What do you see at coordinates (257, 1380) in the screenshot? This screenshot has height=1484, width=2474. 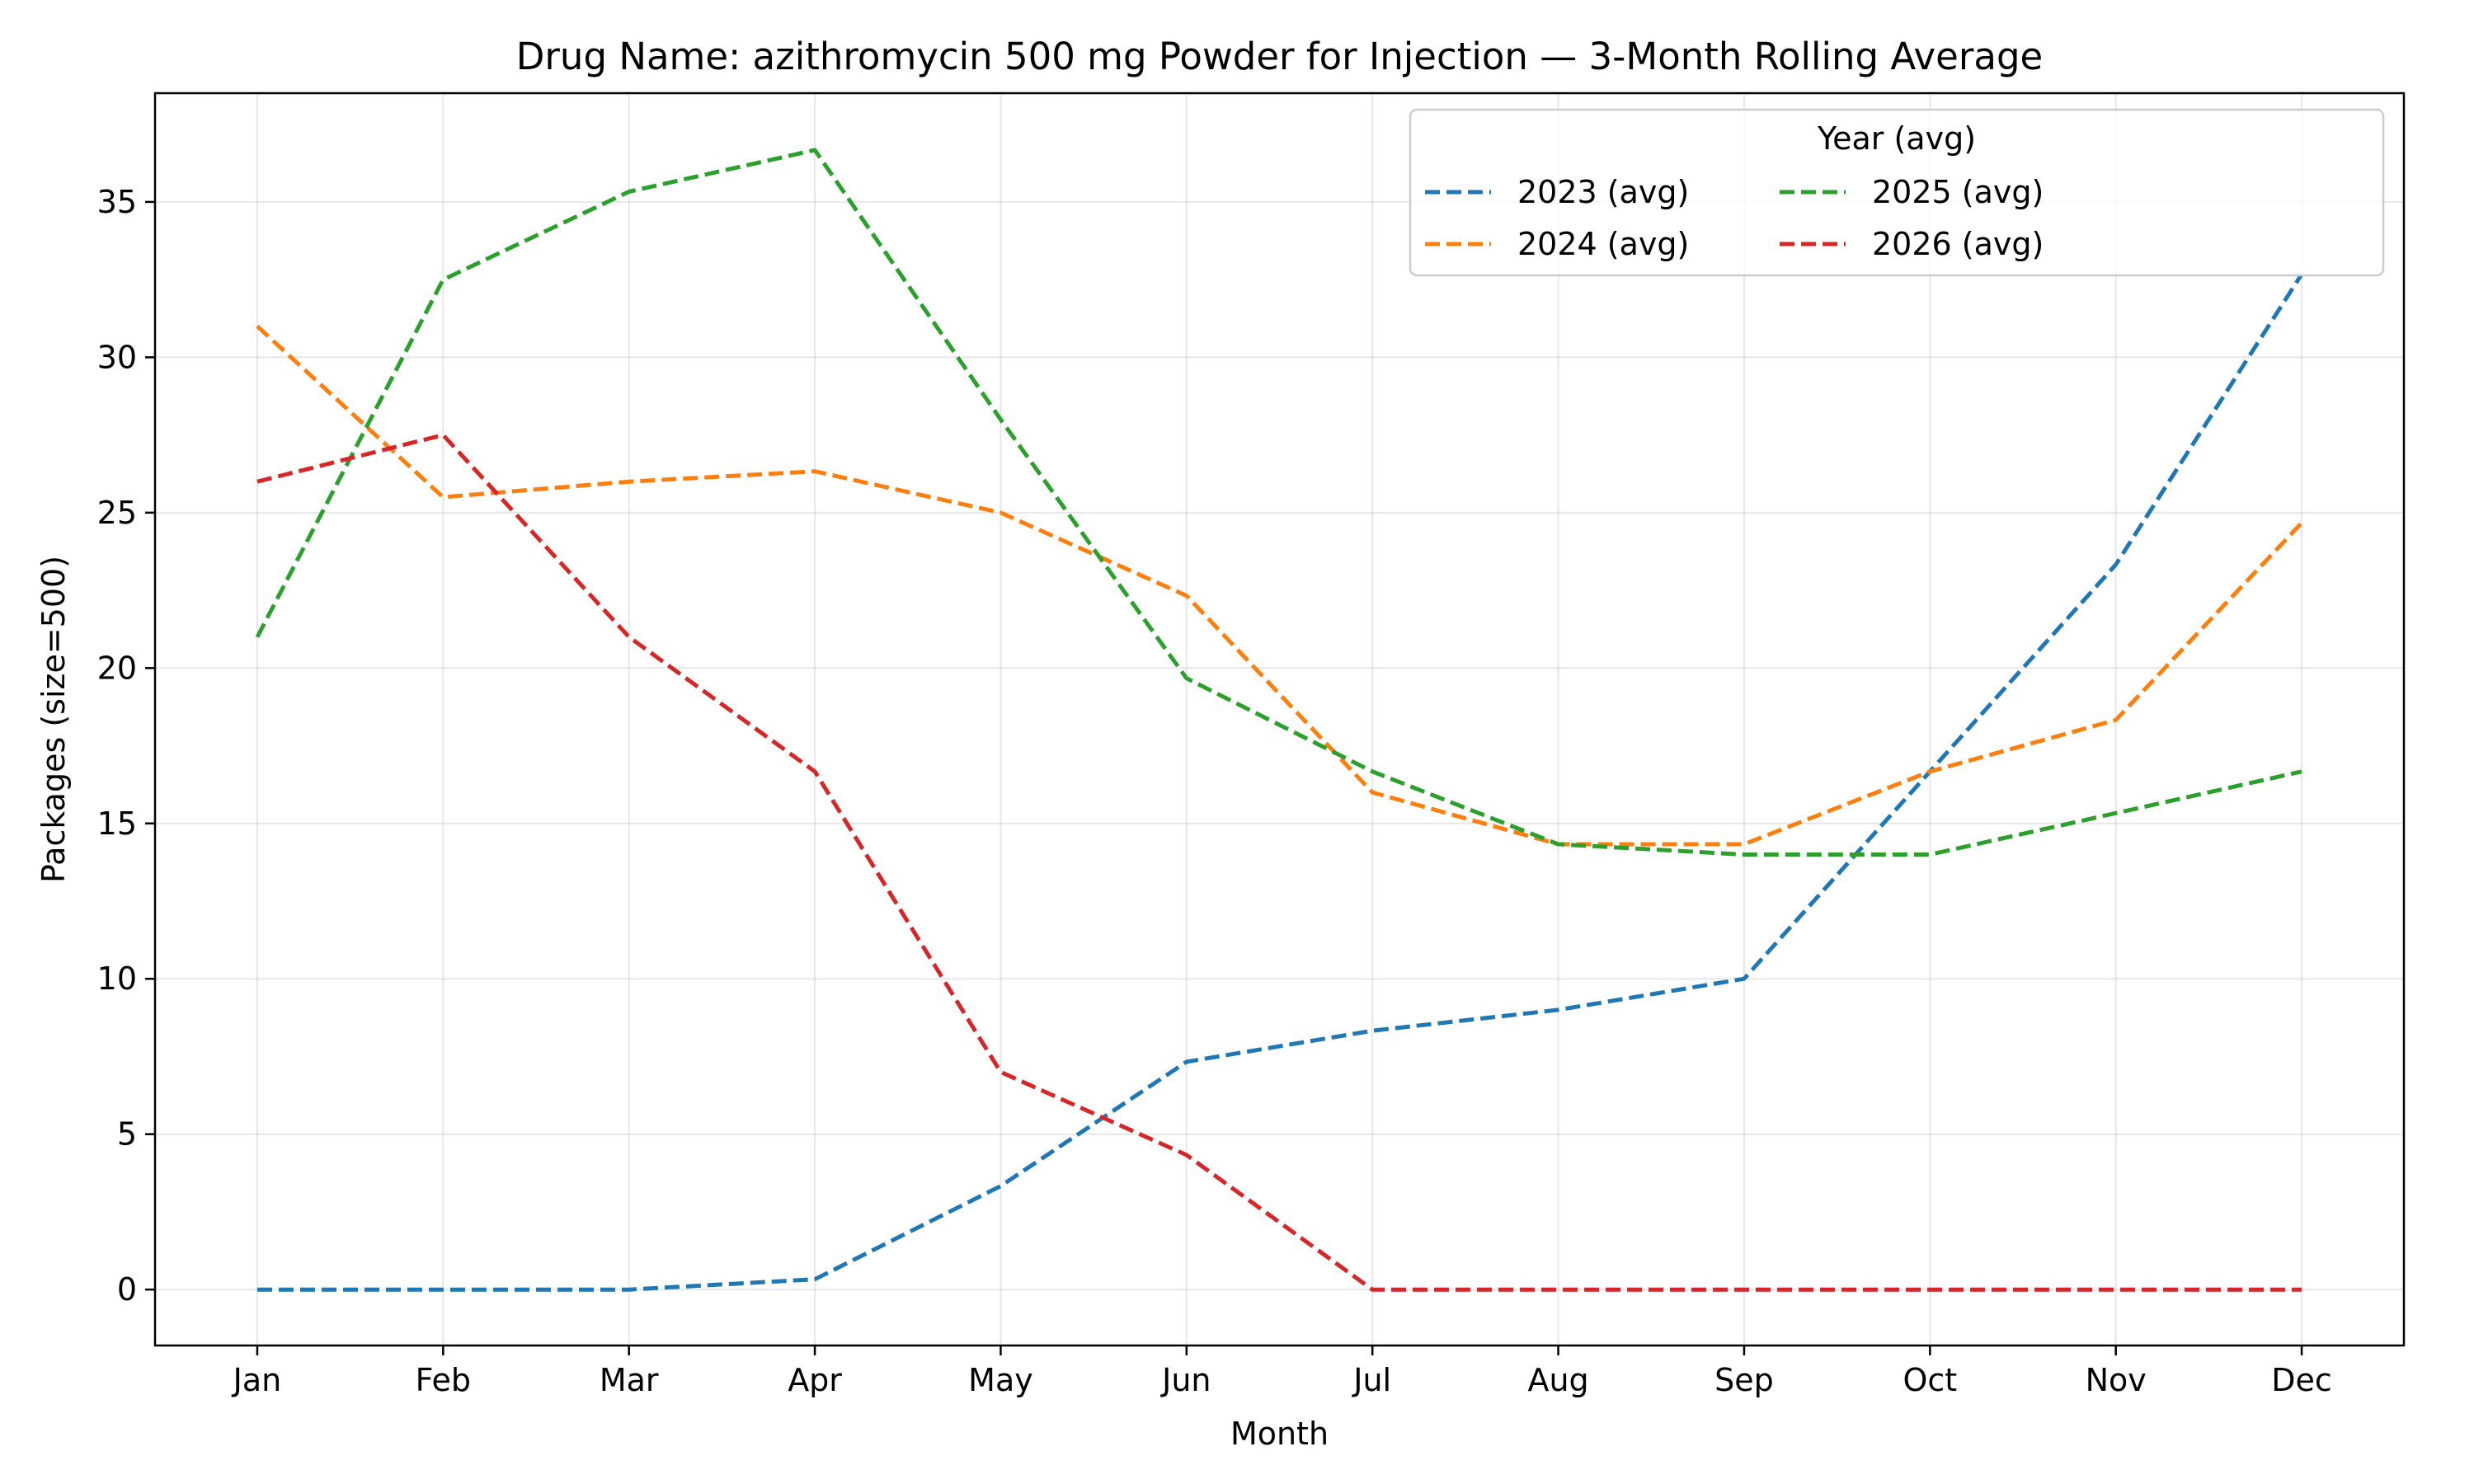 I see `x-tick-label: Jan` at bounding box center [257, 1380].